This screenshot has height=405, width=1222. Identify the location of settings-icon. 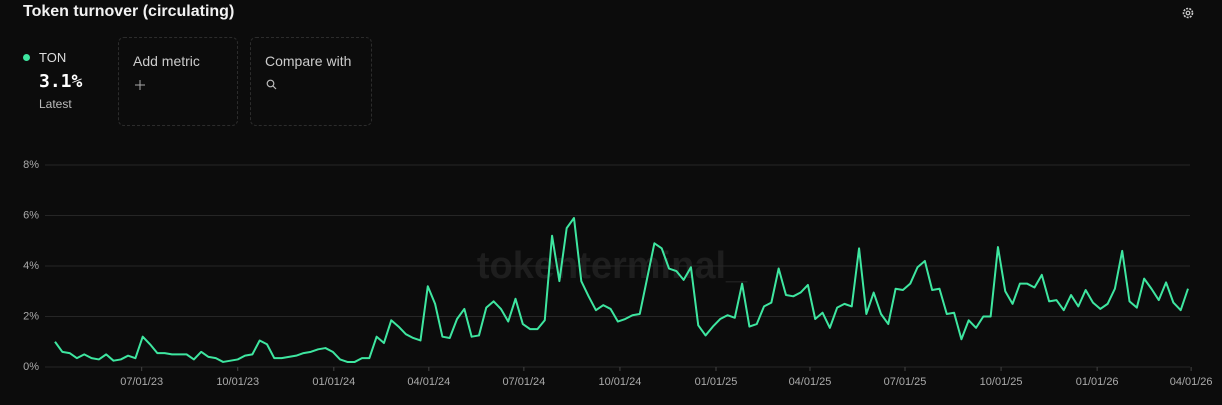
(1188, 13).